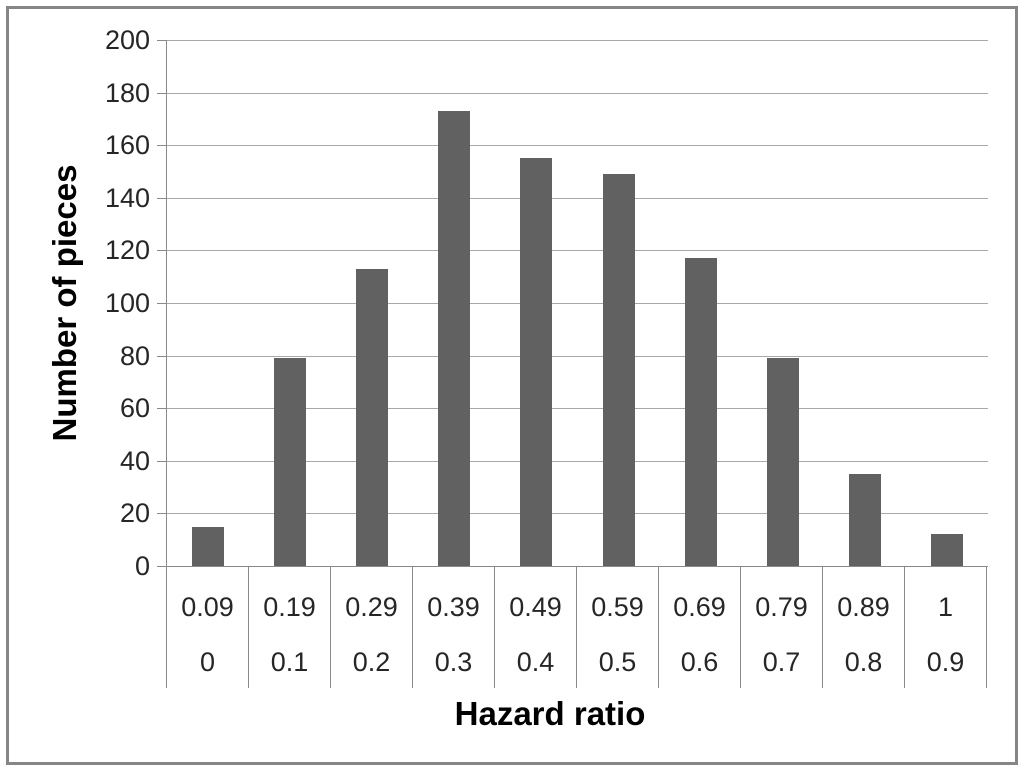  Describe the element at coordinates (127, 40) in the screenshot. I see `y-axis-tick-label: 200` at that location.